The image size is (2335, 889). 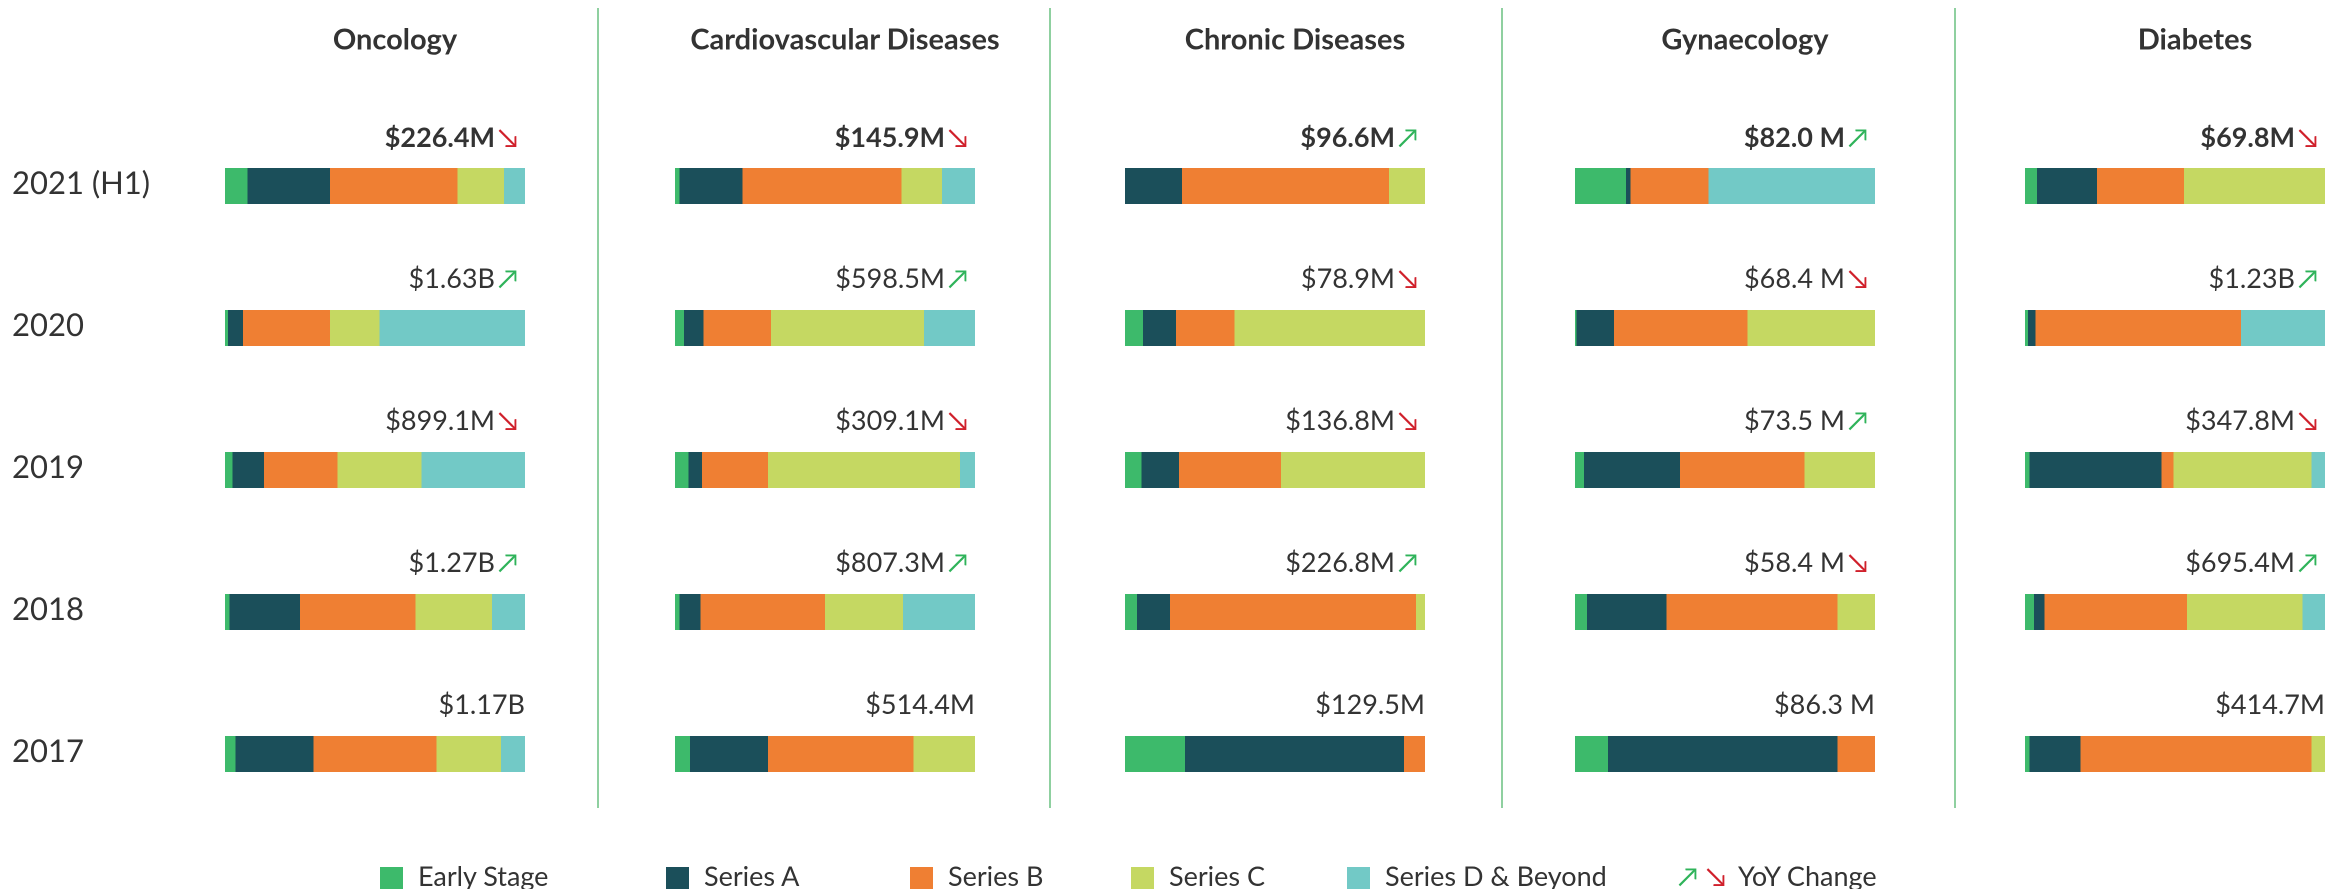 I want to click on legend-label: Series B, so click(x=995, y=874).